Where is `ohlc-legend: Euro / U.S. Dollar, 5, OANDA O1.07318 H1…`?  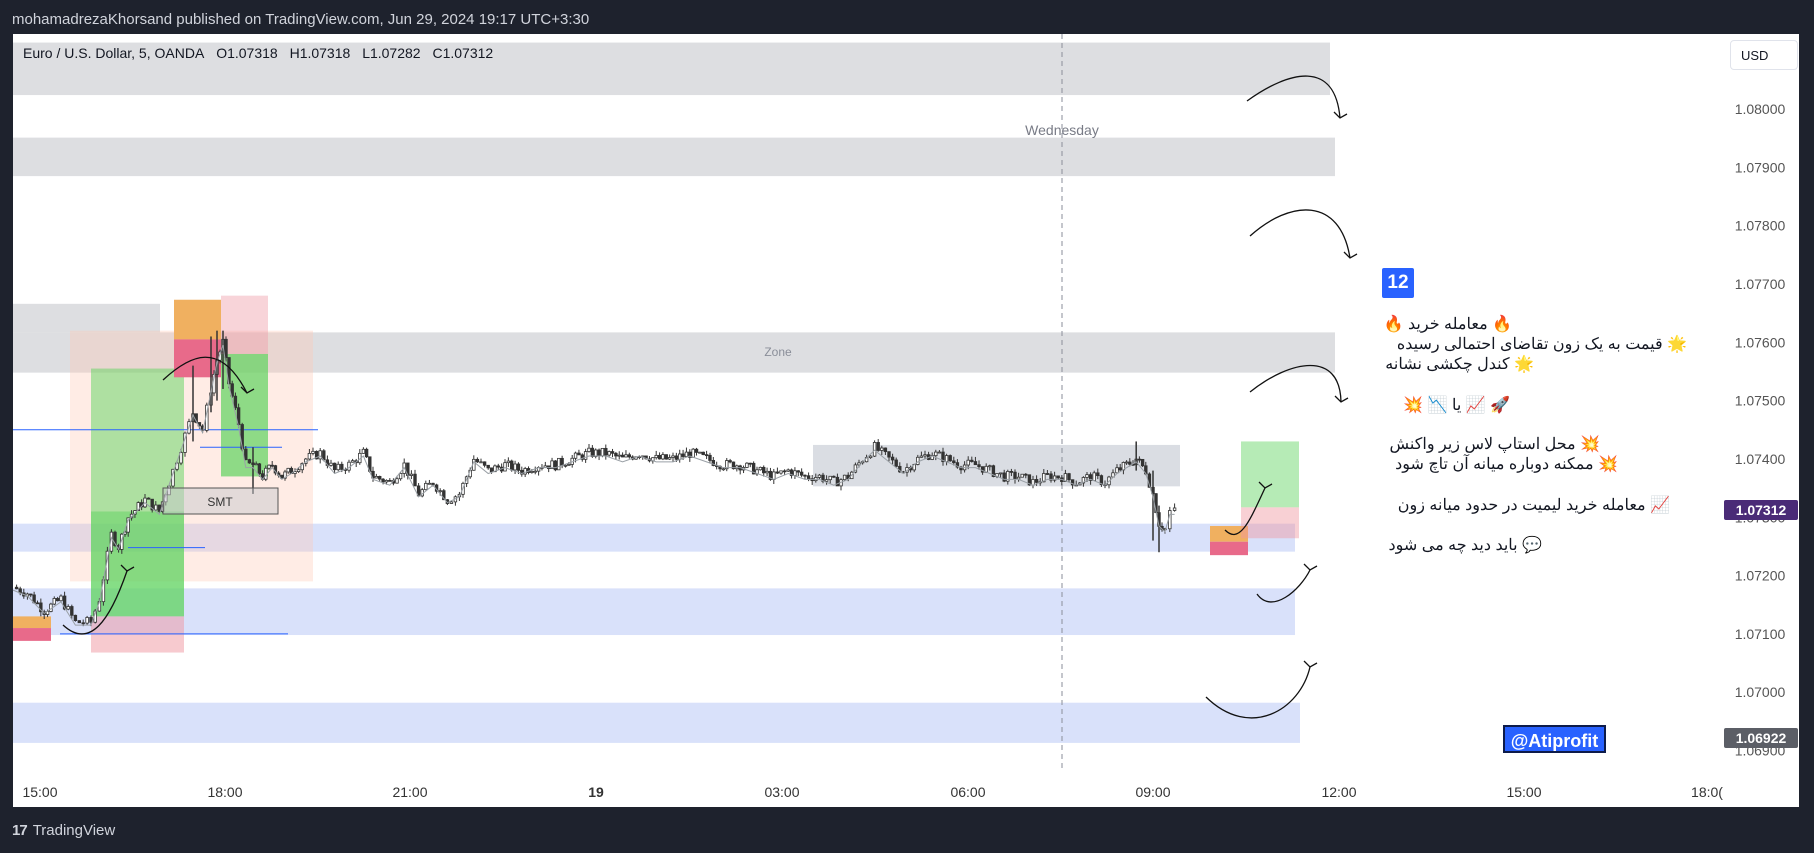
ohlc-legend: Euro / U.S. Dollar, 5, OANDA O1.07318 H1… is located at coordinates (262, 53).